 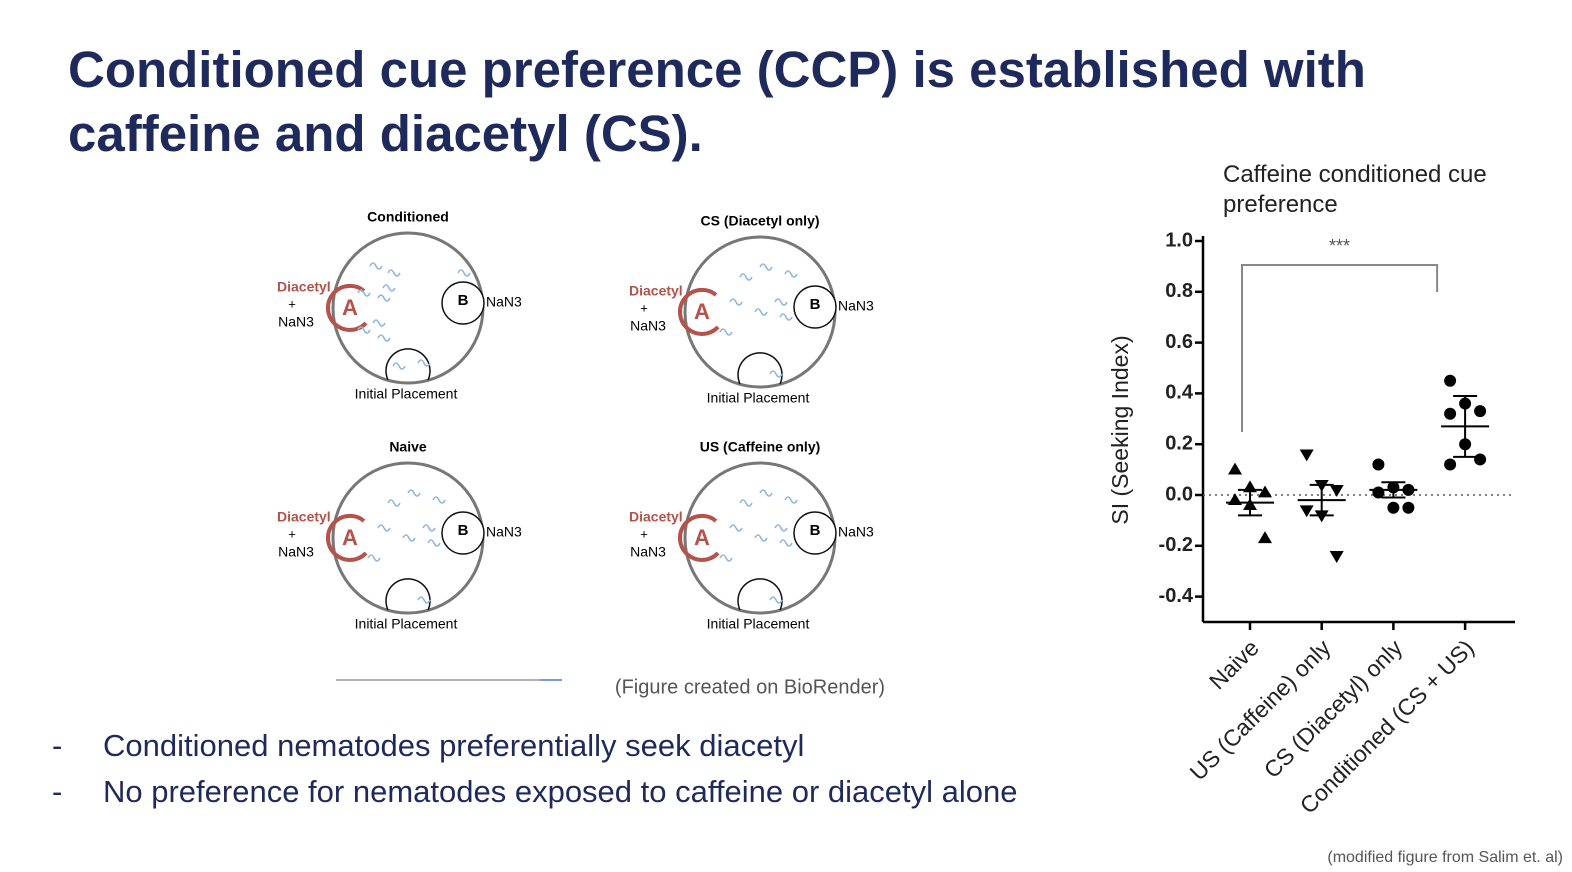 What do you see at coordinates (1234, 664) in the screenshot?
I see `x-tick-label: Naive` at bounding box center [1234, 664].